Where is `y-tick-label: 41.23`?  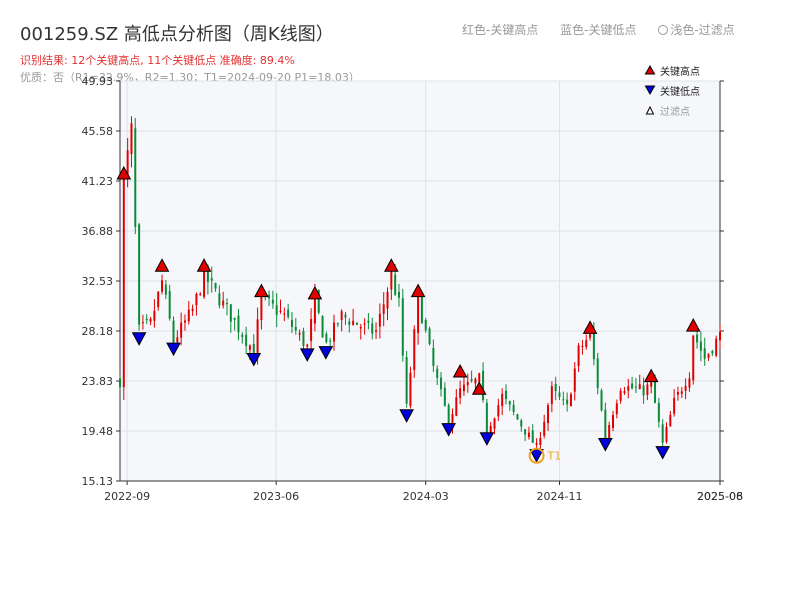
y-tick-label: 41.23 is located at coordinates (98, 181).